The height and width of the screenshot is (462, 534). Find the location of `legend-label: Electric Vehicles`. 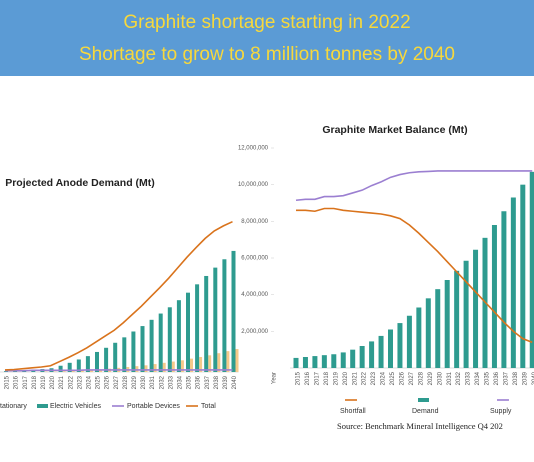

legend-label: Electric Vehicles is located at coordinates (75, 406).